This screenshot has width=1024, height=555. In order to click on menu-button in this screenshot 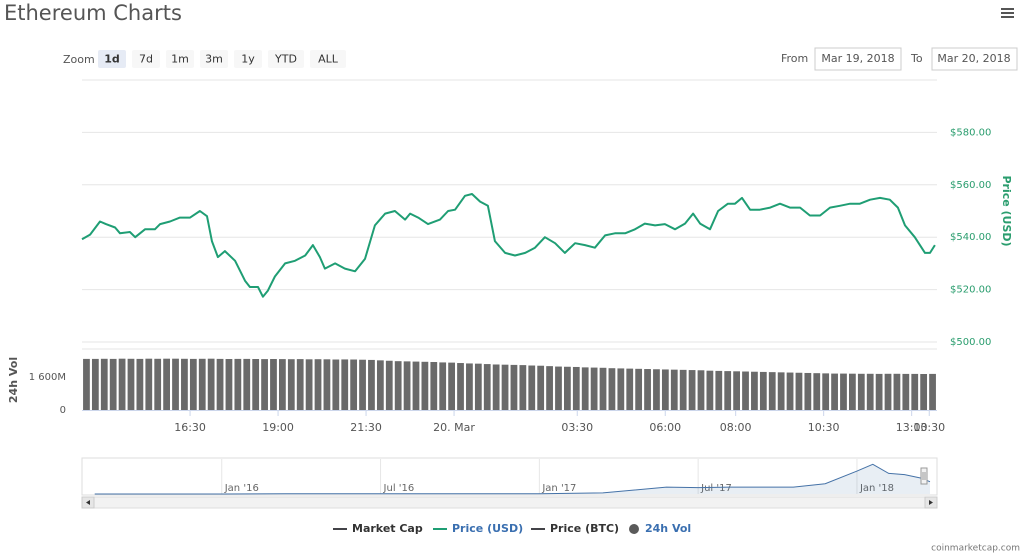, I will do `click(1007, 14)`.